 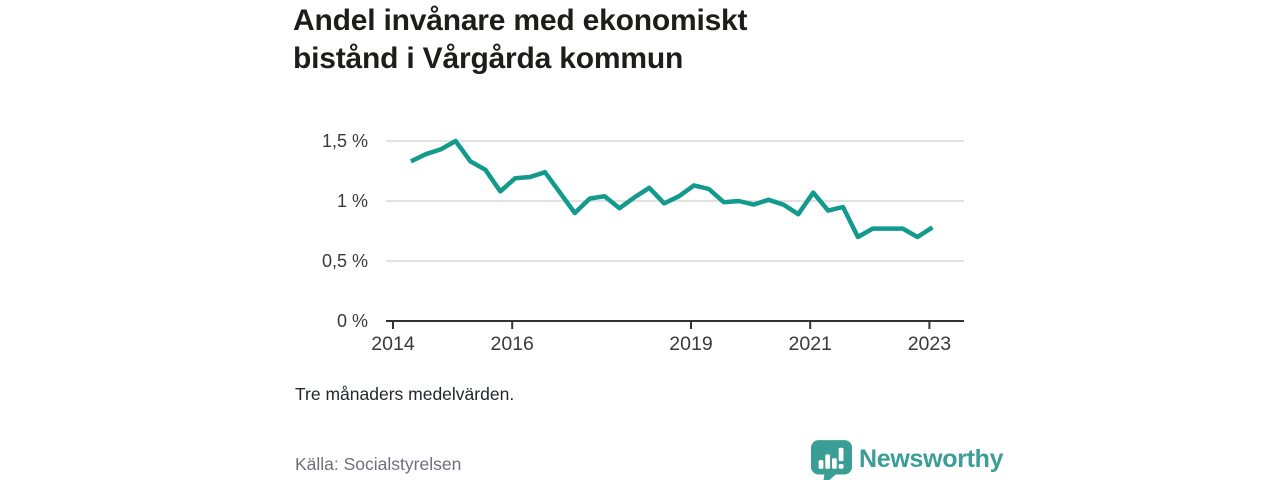 I want to click on source-label: Källa: Socialstyrelsen, so click(x=378, y=464).